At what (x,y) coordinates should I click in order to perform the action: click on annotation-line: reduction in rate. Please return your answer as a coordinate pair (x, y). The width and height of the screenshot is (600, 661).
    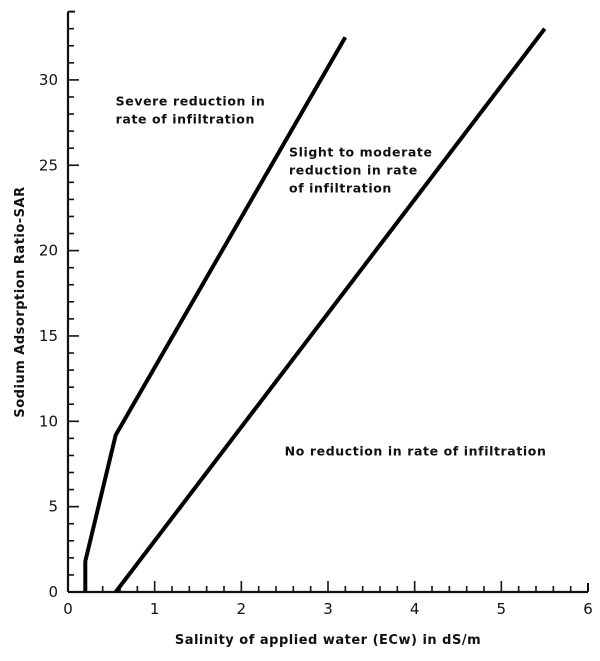
    Looking at the image, I should click on (353, 170).